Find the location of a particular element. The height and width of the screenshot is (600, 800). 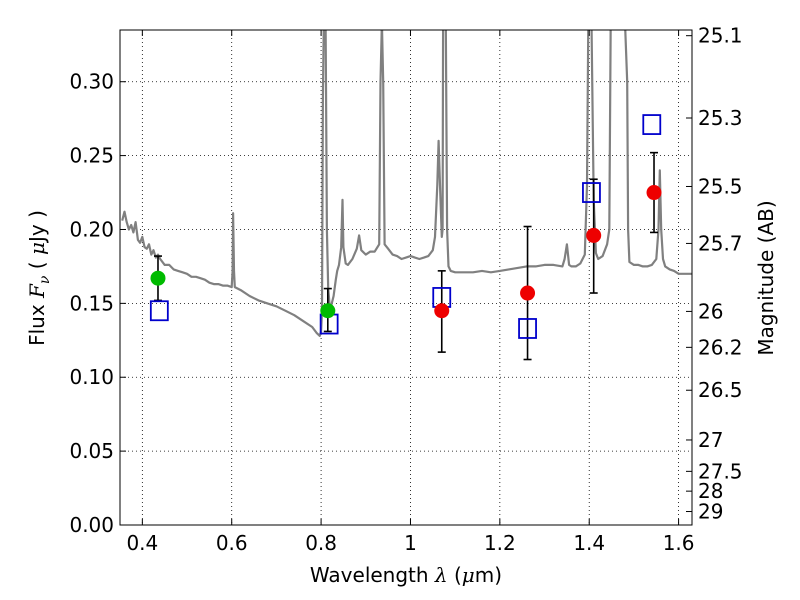

x-tick-label: 0.6 is located at coordinates (232, 543).